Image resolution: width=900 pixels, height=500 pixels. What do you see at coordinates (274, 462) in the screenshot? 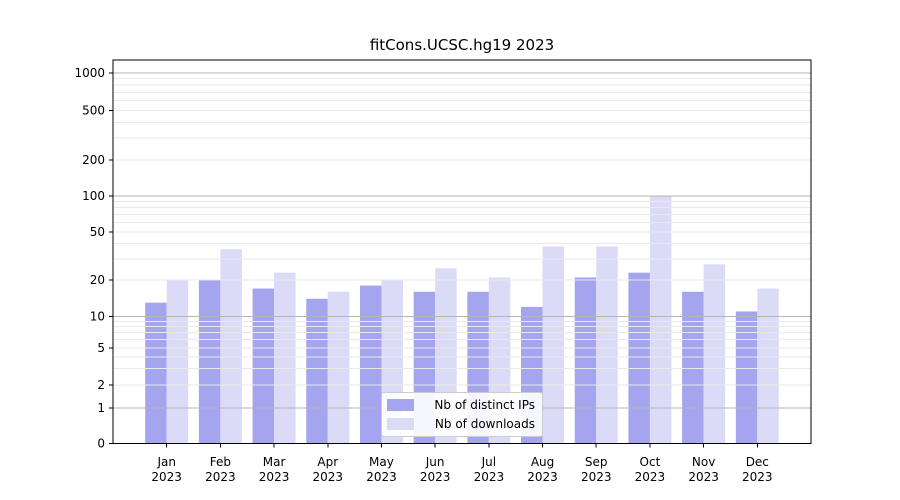
I see `x-tick-label-month: Mar` at bounding box center [274, 462].